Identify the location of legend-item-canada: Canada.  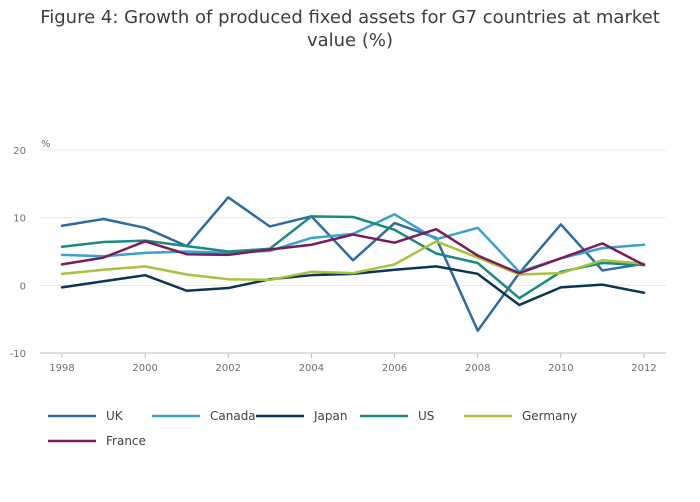
(204, 416).